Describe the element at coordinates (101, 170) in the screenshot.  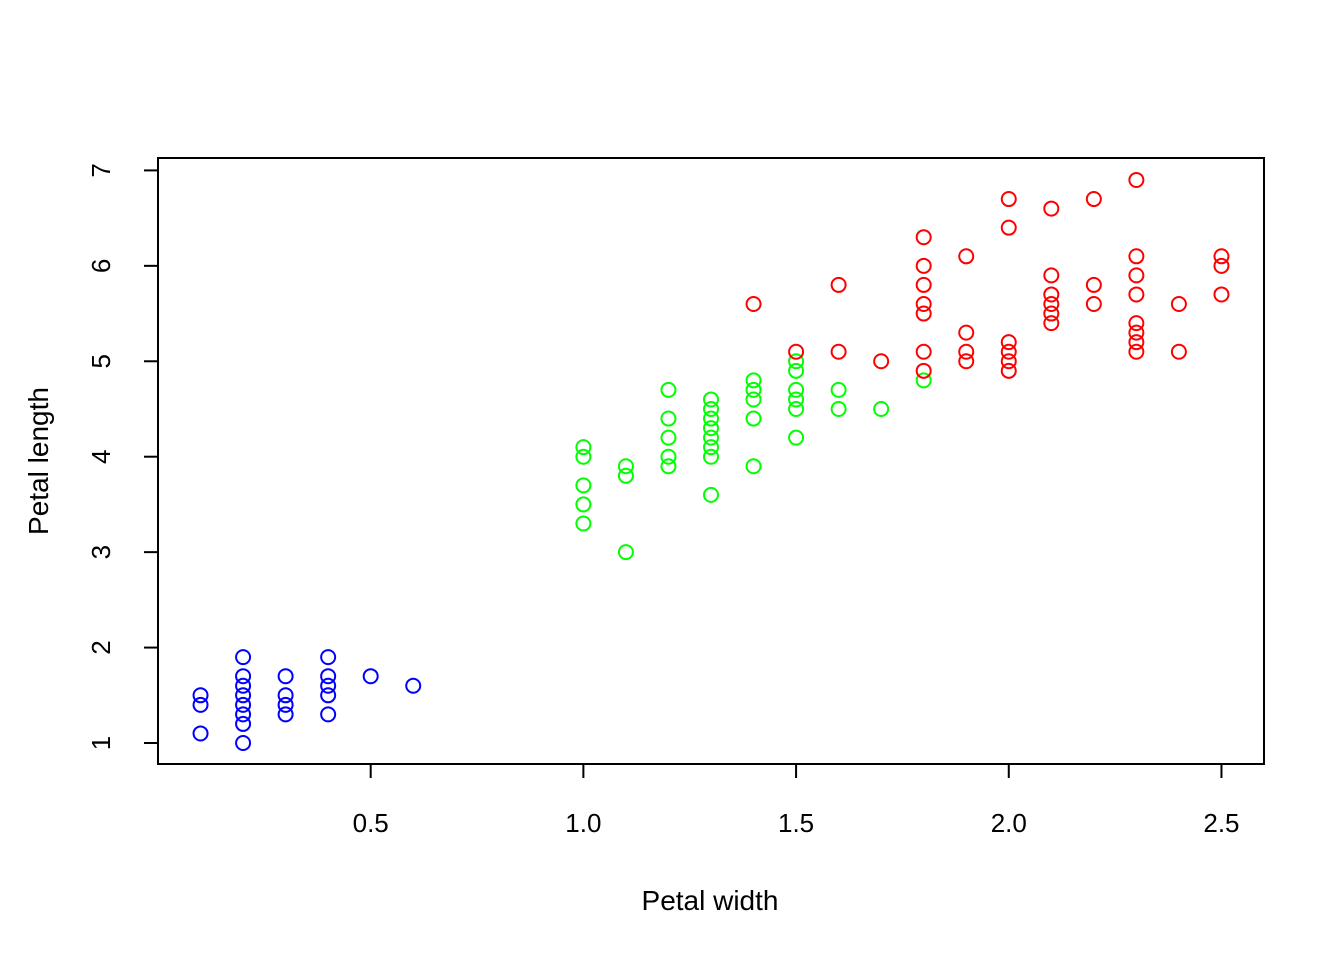
I see `y-tick-label: 7` at that location.